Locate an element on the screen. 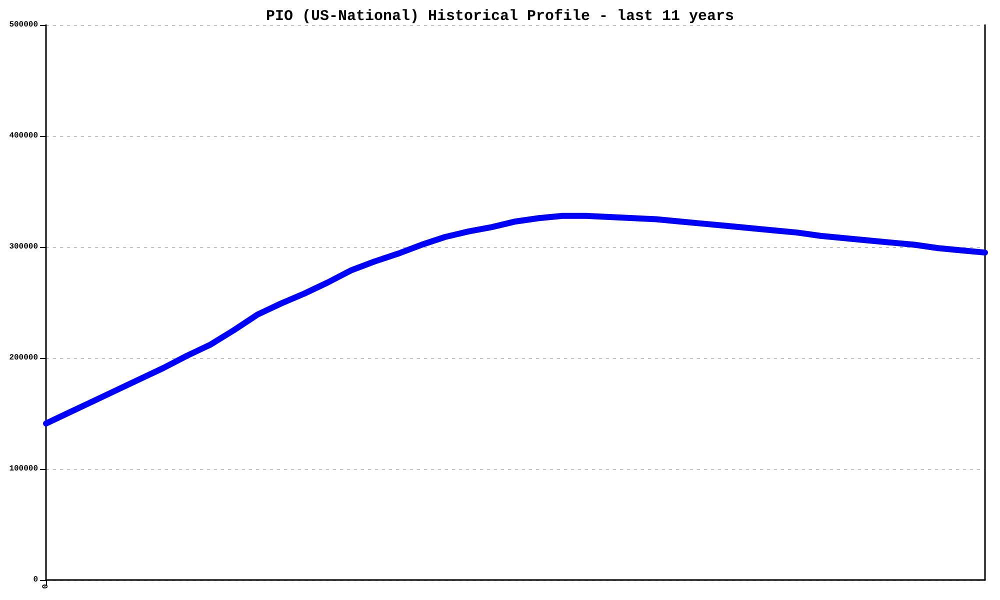 The width and height of the screenshot is (1000, 600). y-tick-label: 400000 is located at coordinates (23, 136).